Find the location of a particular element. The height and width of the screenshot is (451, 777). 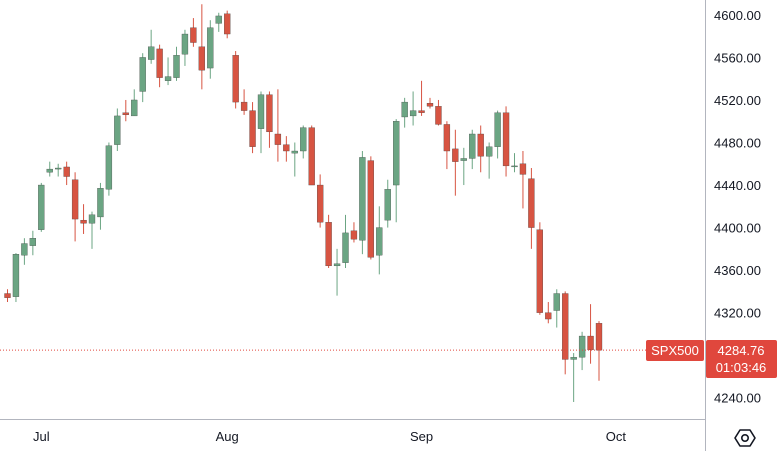

y-tick-label: 4560.00 is located at coordinates (737, 57).